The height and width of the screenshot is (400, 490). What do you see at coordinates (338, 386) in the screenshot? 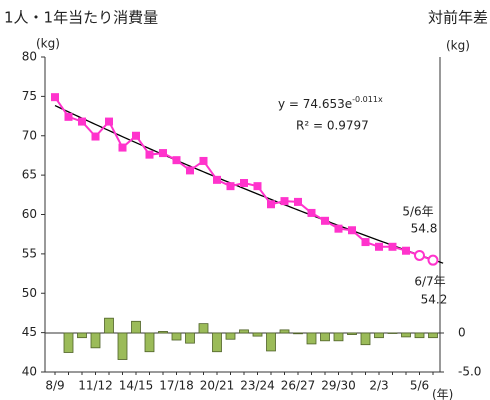
I see `x-tick-label: 29/30` at bounding box center [338, 386].